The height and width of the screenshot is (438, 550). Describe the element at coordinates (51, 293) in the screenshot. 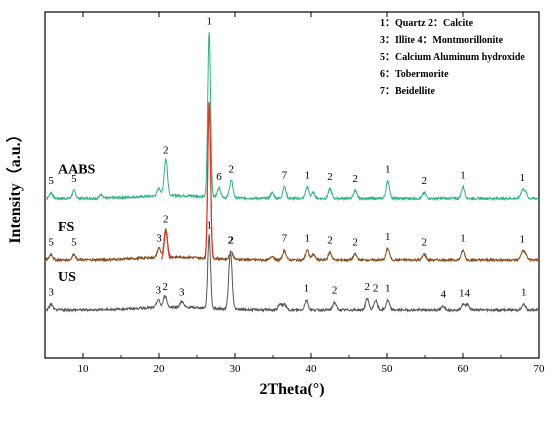

I see `peak-label-us-0: 3` at that location.